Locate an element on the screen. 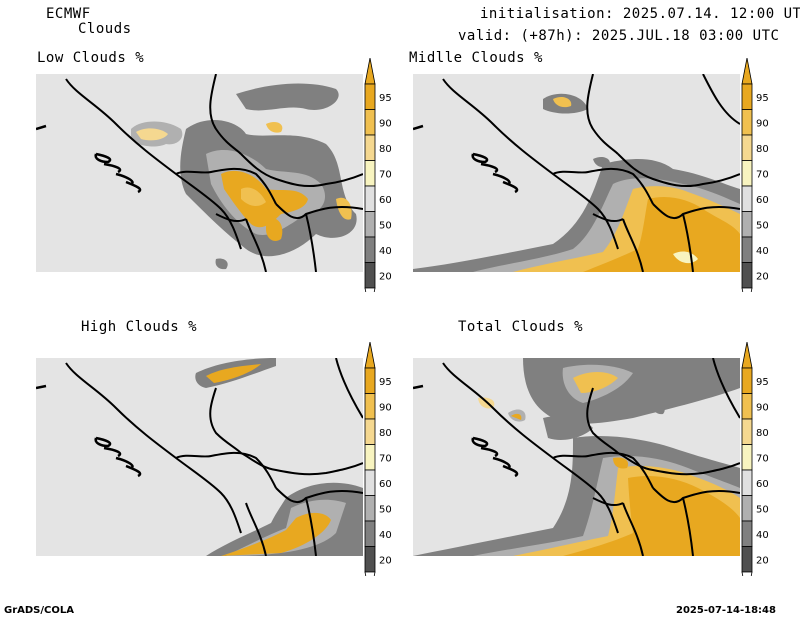 The height and width of the screenshot is (618, 800). borders-low is located at coordinates (214, 173).